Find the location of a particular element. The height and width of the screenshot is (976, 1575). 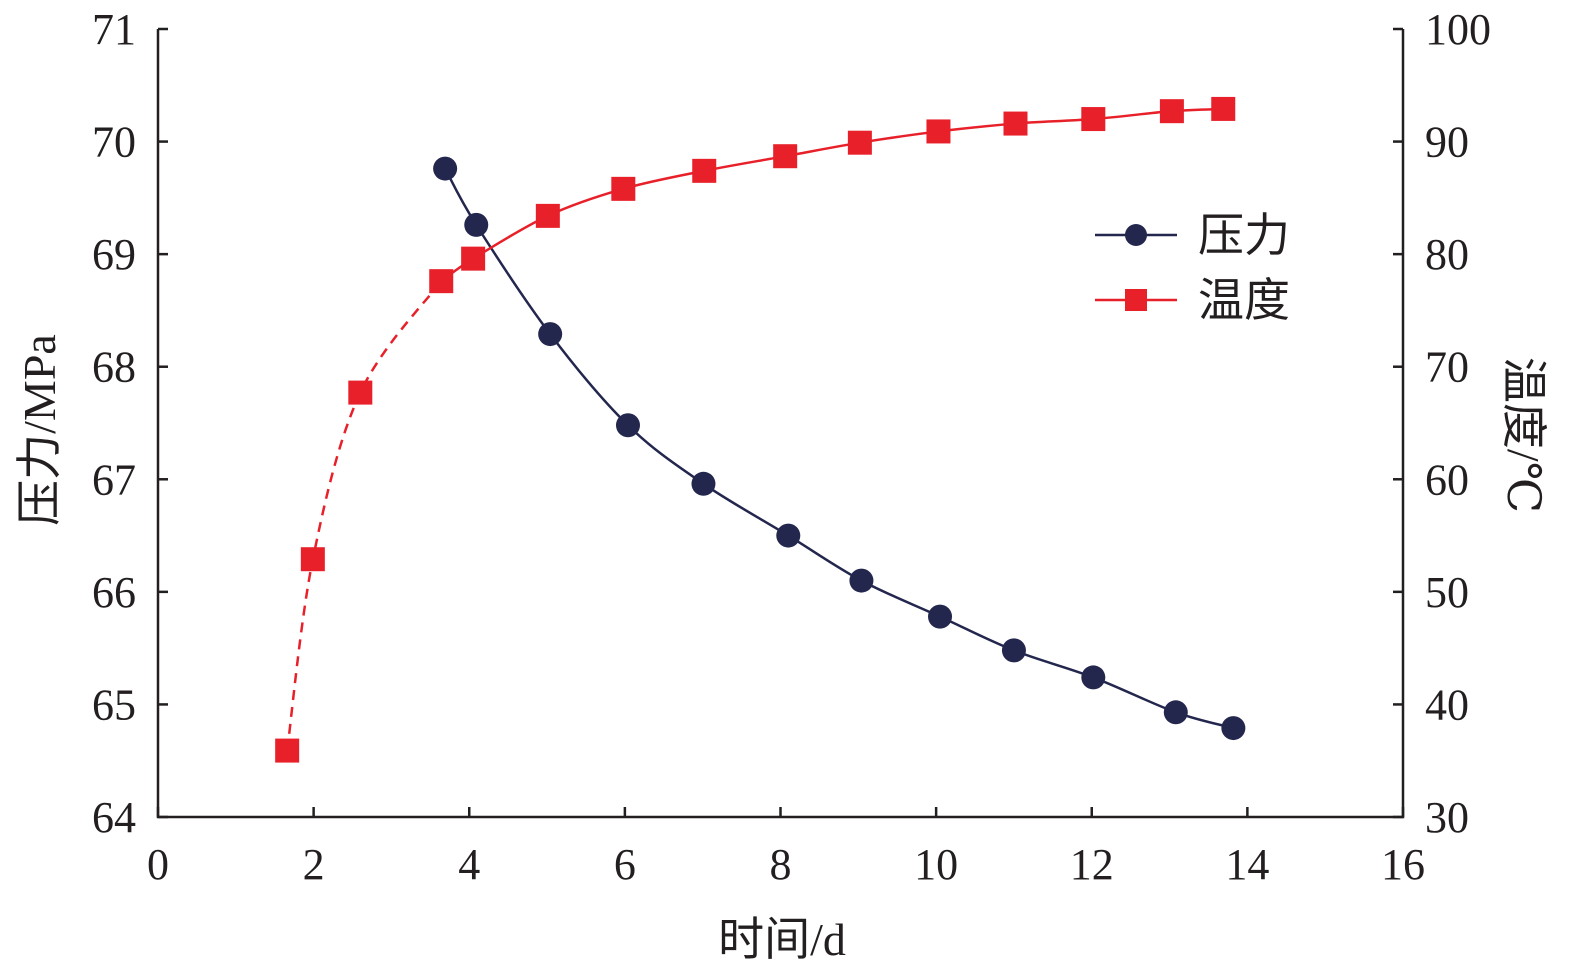

y-axis-label: 压力/MPa is located at coordinates (39, 430).